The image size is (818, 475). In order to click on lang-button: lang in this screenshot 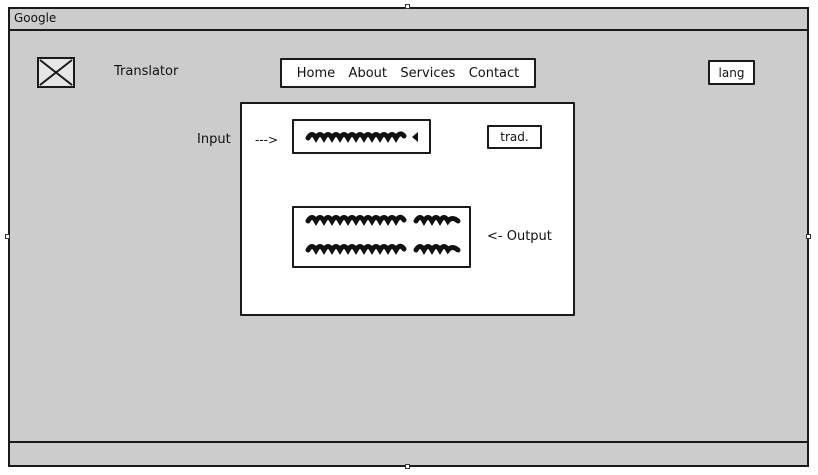, I will do `click(731, 72)`.